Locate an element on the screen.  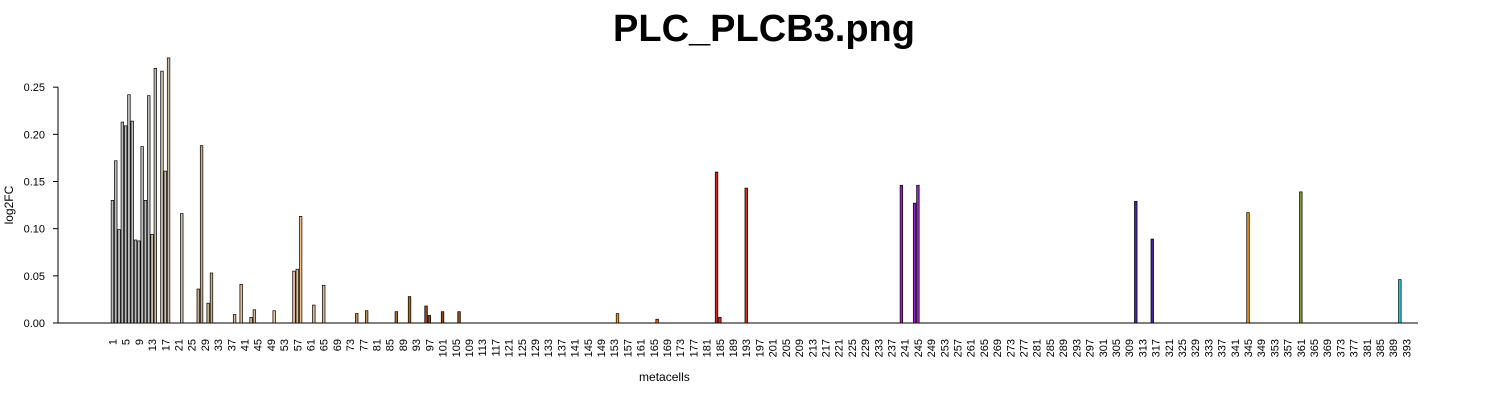
x-tick-label: 357 is located at coordinates (1289, 348).